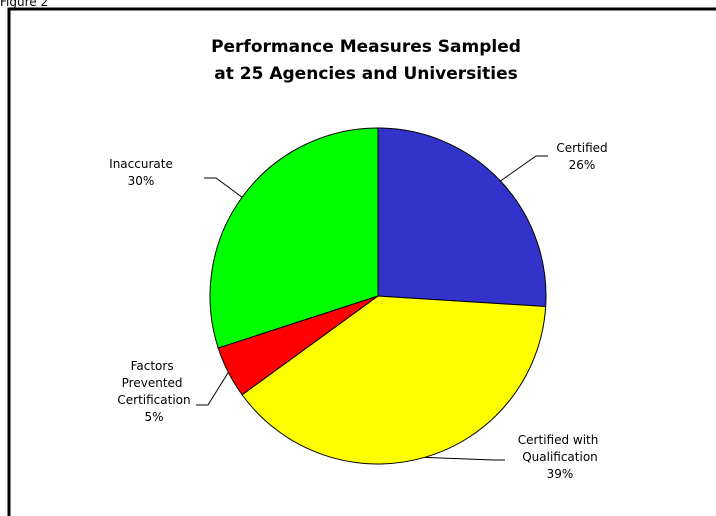 The width and height of the screenshot is (716, 516). I want to click on figure-label: Figure 2, so click(24, 4).